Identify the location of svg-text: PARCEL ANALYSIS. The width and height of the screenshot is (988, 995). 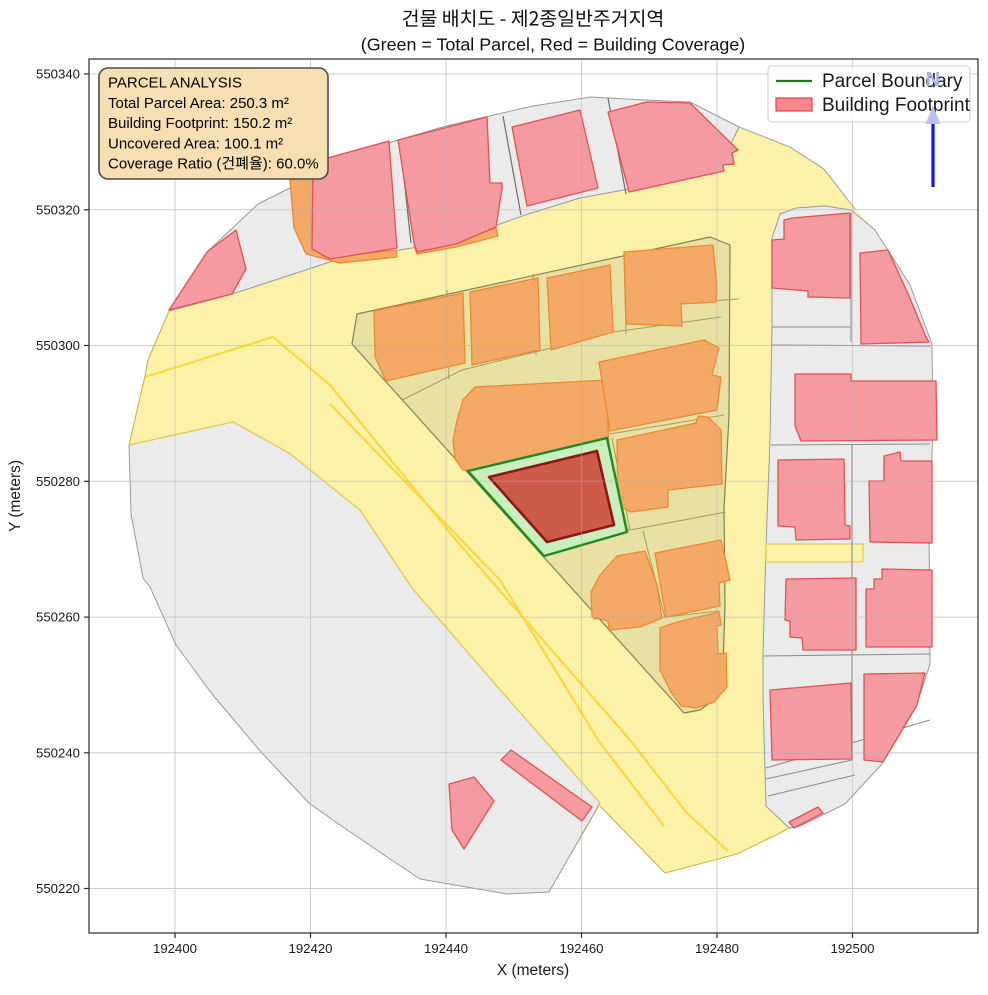
(175, 83).